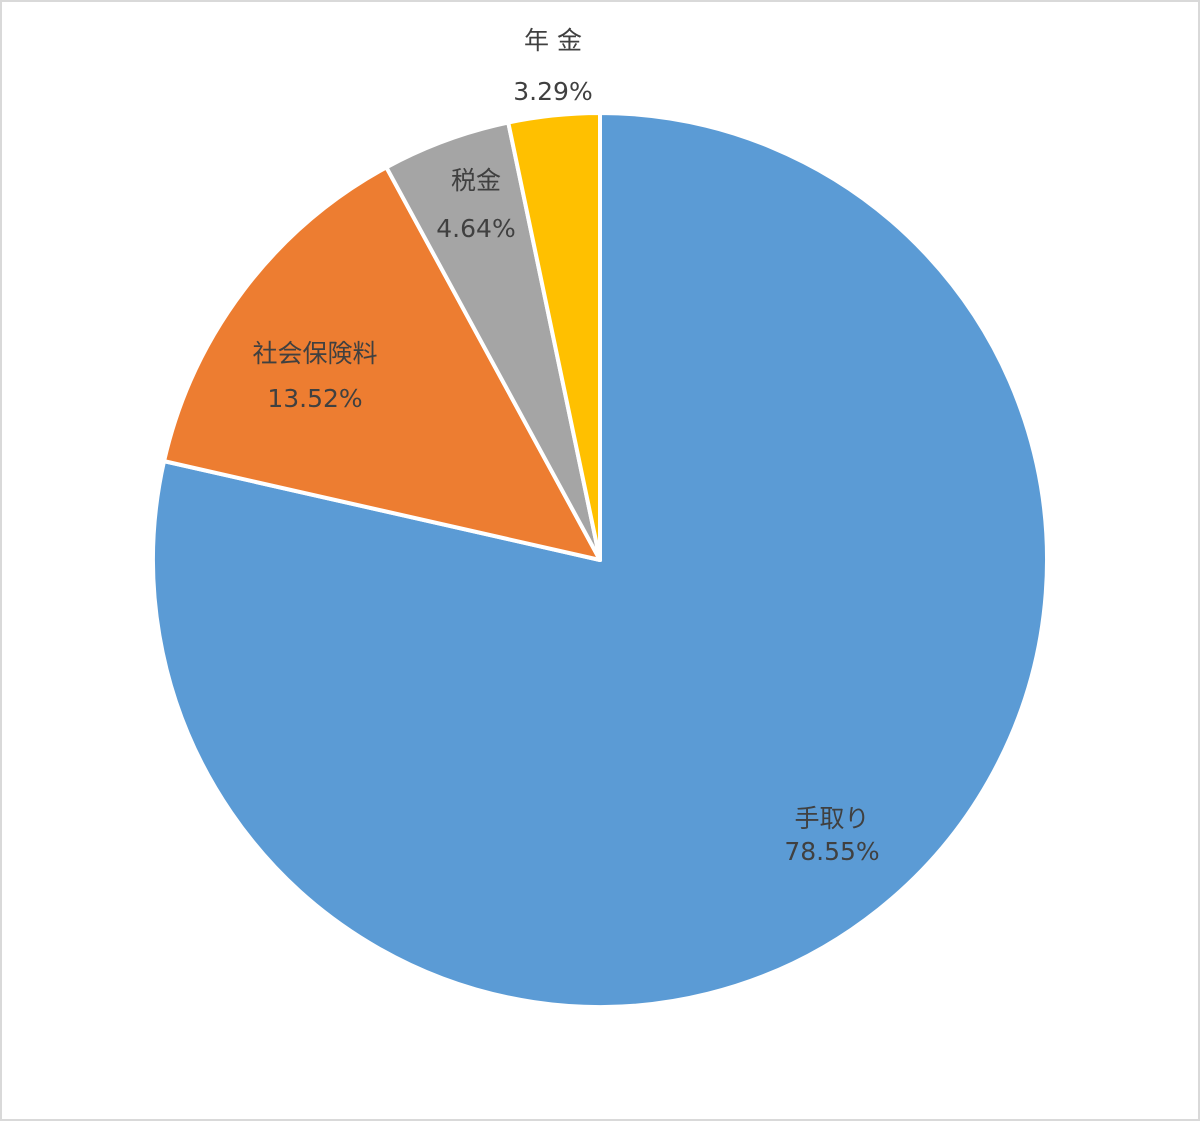 This screenshot has height=1121, width=1200. What do you see at coordinates (831, 818) in the screenshot?
I see `category-label: 手取り` at bounding box center [831, 818].